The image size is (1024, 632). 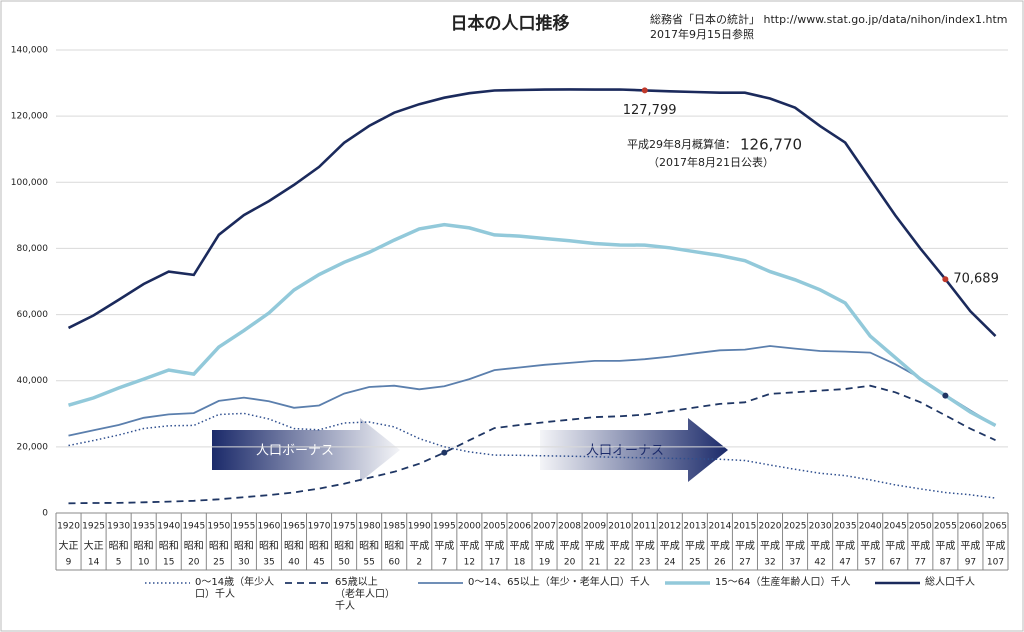 I want to click on era-year-label: 50, so click(x=344, y=563).